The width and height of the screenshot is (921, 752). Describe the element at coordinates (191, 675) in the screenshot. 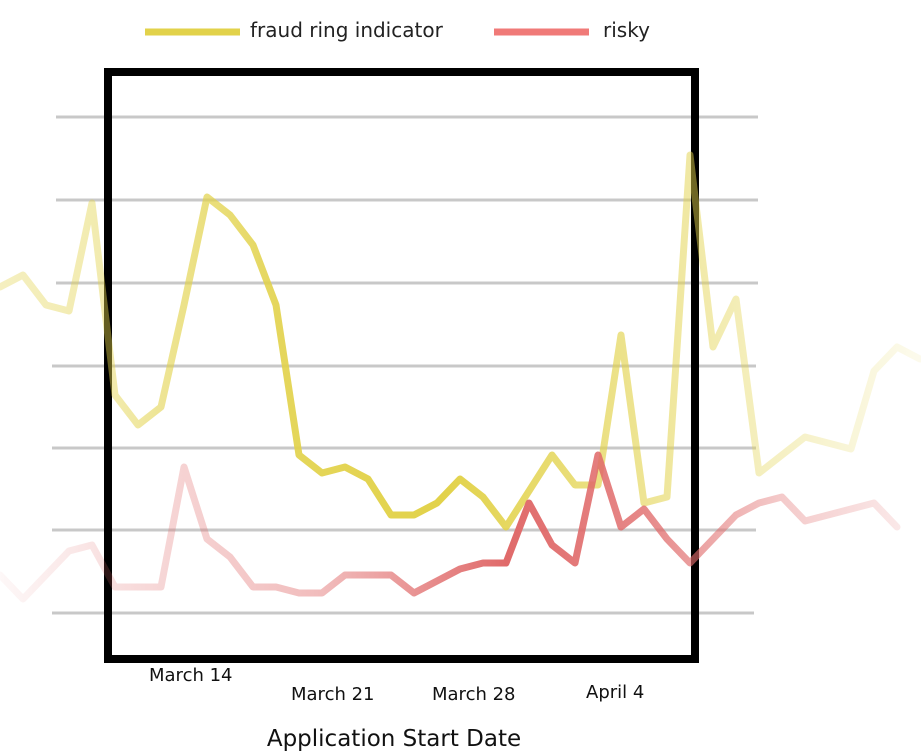

I see `x-tick-march-14: March 14` at that location.